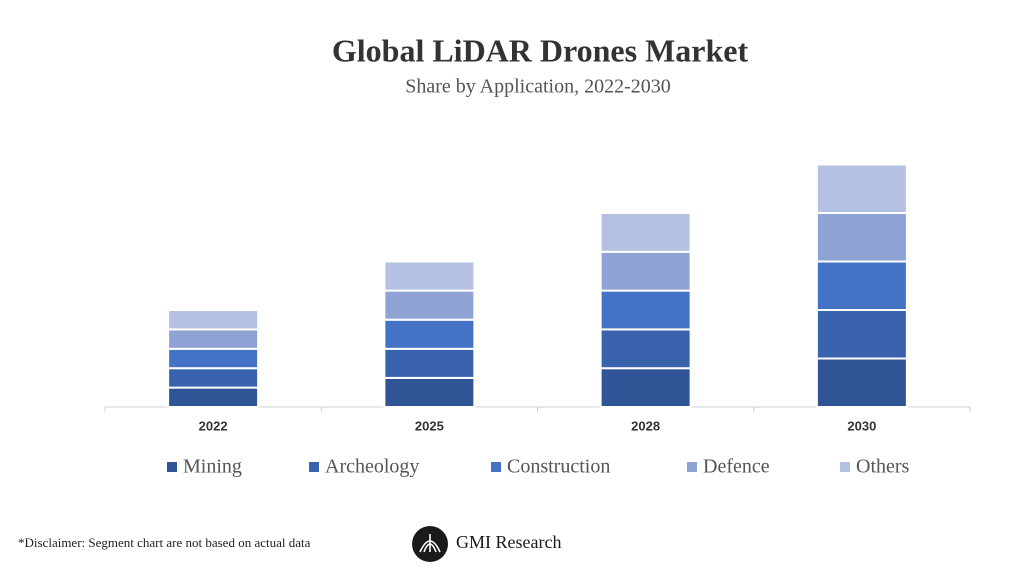 The image size is (1024, 576). What do you see at coordinates (736, 467) in the screenshot?
I see `legend-label: Defence` at bounding box center [736, 467].